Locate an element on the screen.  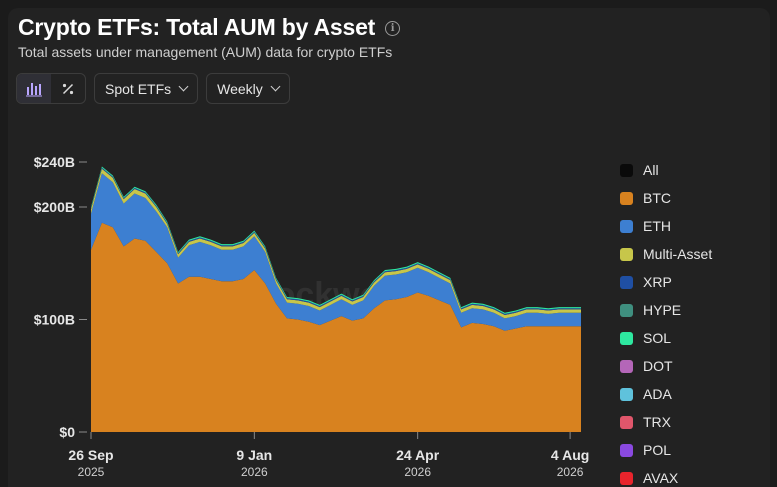
legend-label: DOT is located at coordinates (658, 366).